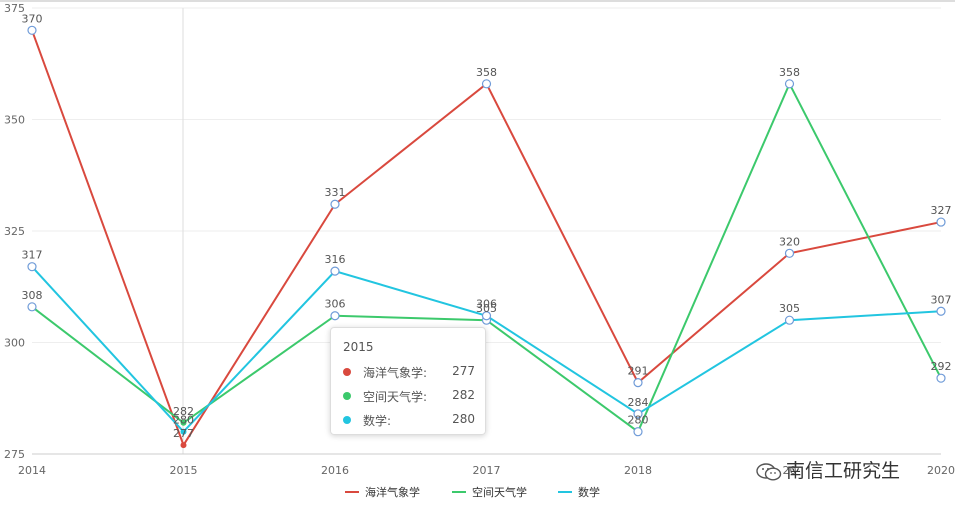 This screenshot has height=508, width=955. Describe the element at coordinates (769, 471) in the screenshot. I see `wechat-icon` at that location.